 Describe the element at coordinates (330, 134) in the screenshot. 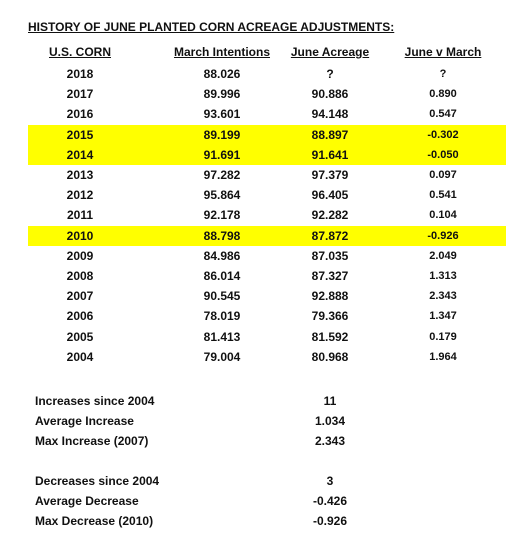

I see `cell: 88.897` at that location.